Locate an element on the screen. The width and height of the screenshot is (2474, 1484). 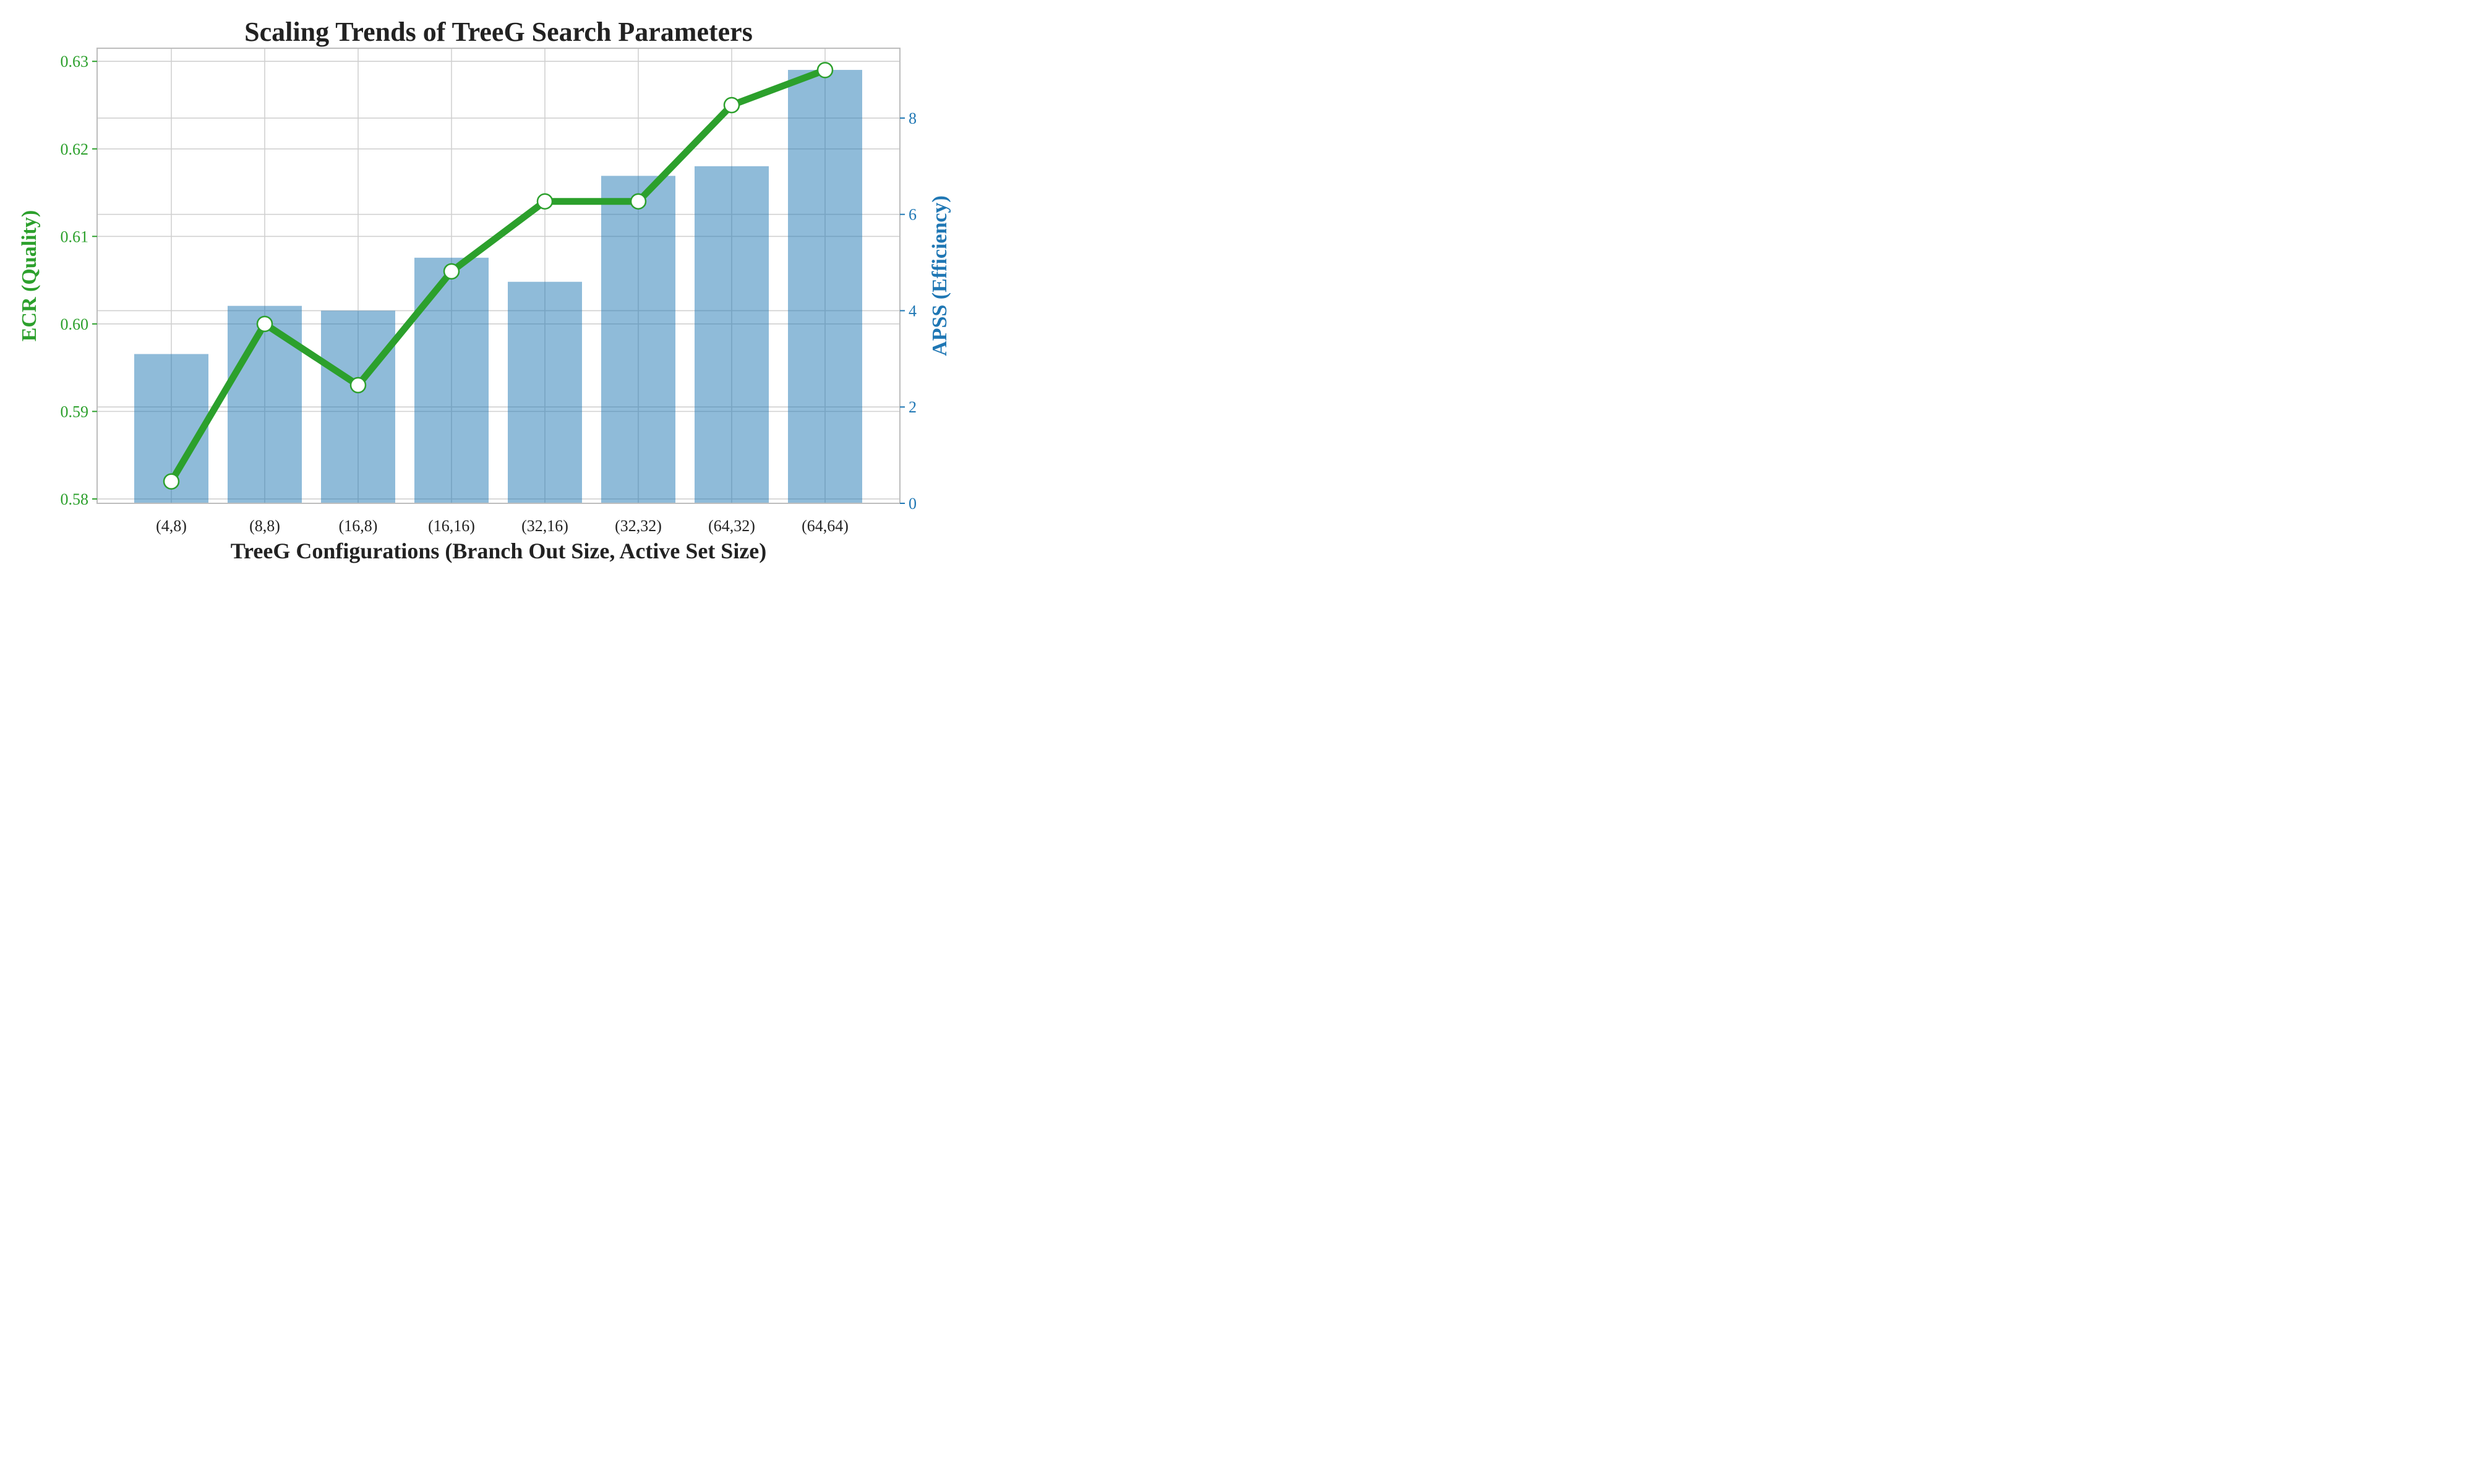
left-tick-label: 0.63 is located at coordinates (75, 61).